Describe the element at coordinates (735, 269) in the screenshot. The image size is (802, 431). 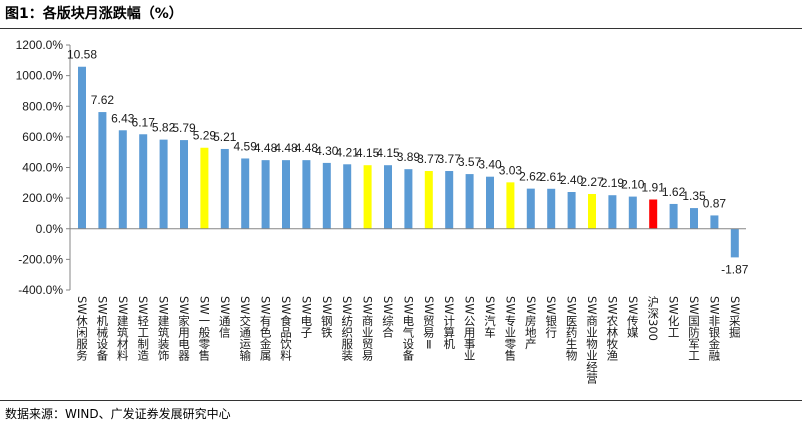
I see `data-label-33: -1.87` at that location.